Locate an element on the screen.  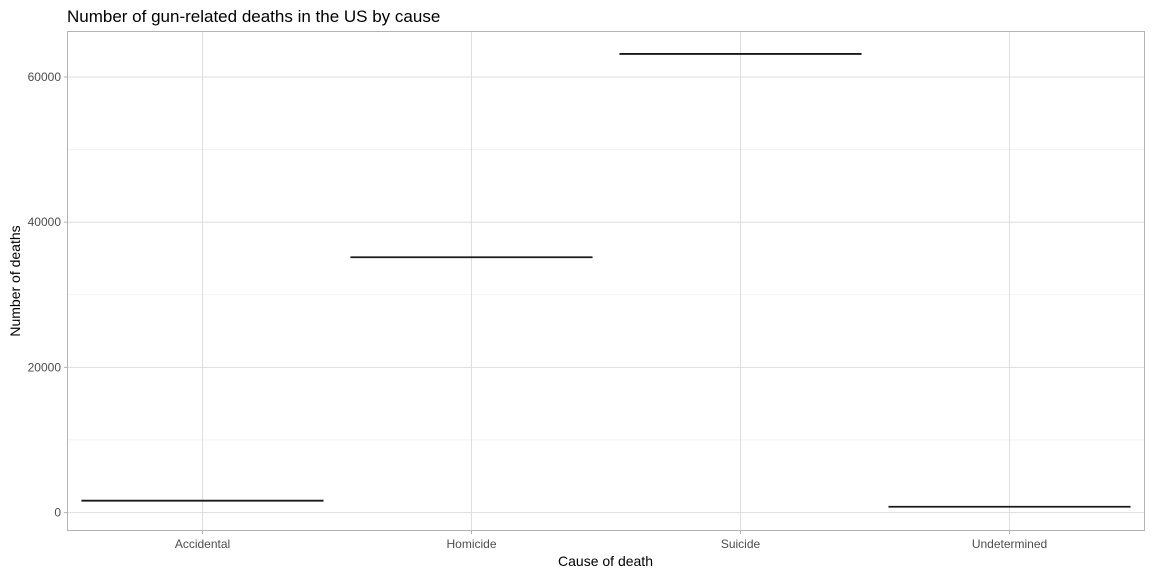
x-axis-title: Cause of death is located at coordinates (605, 561).